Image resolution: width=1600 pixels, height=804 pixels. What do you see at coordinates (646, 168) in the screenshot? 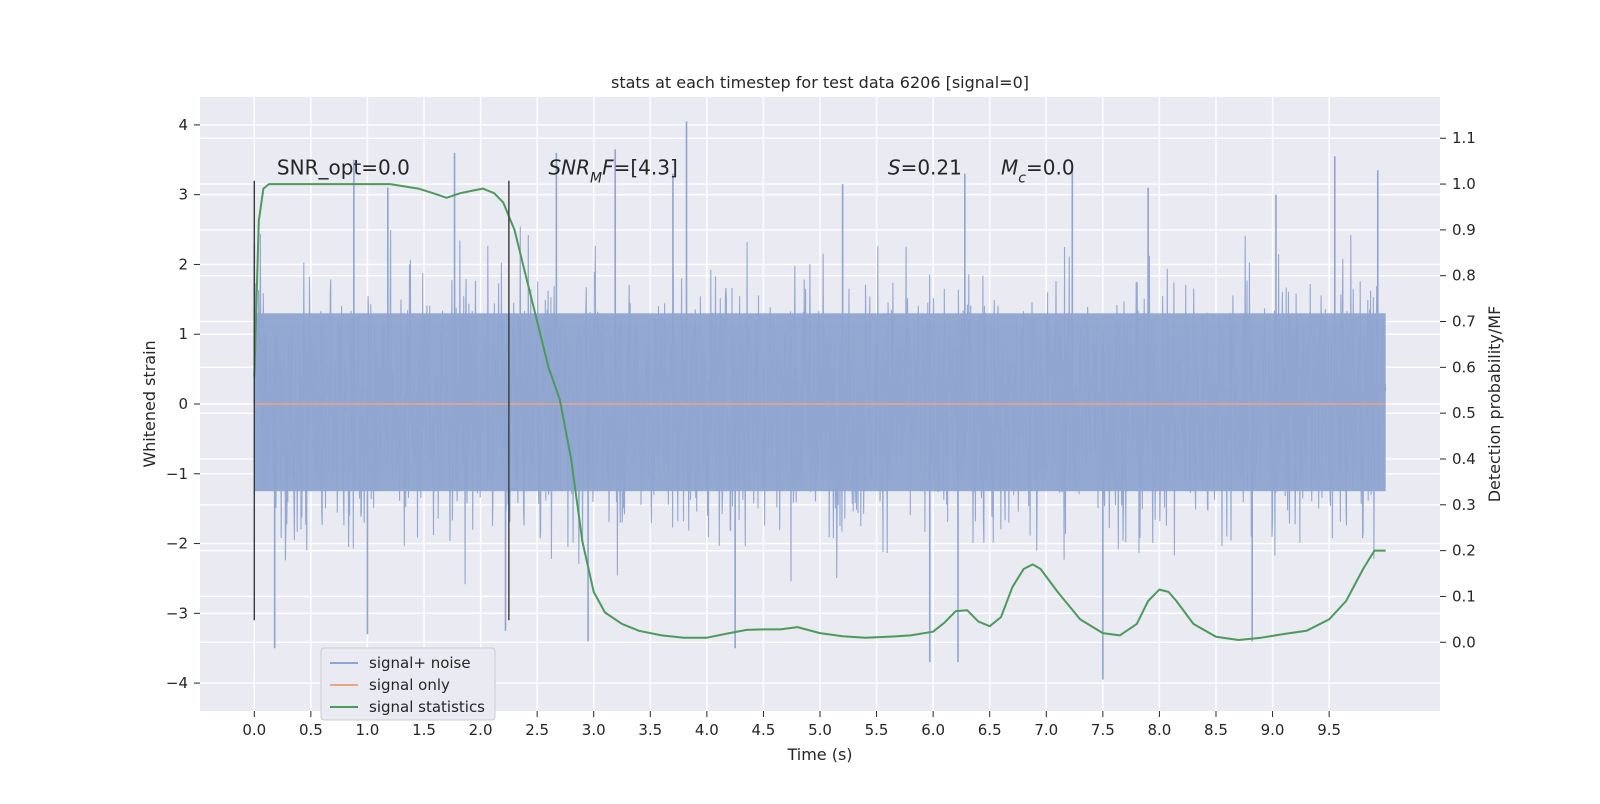
I see `annotation-1-part-3: =[4.3]` at bounding box center [646, 168].